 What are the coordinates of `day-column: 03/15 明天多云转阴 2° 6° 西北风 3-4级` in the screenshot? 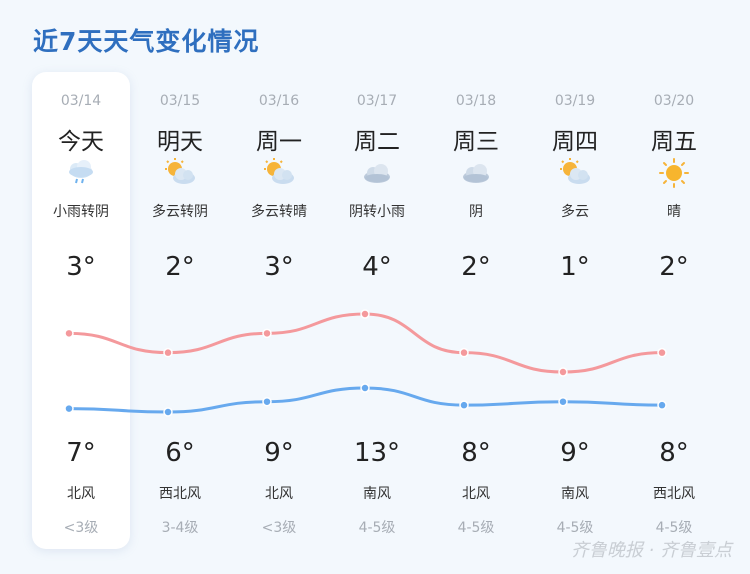 It's located at (180, 310).